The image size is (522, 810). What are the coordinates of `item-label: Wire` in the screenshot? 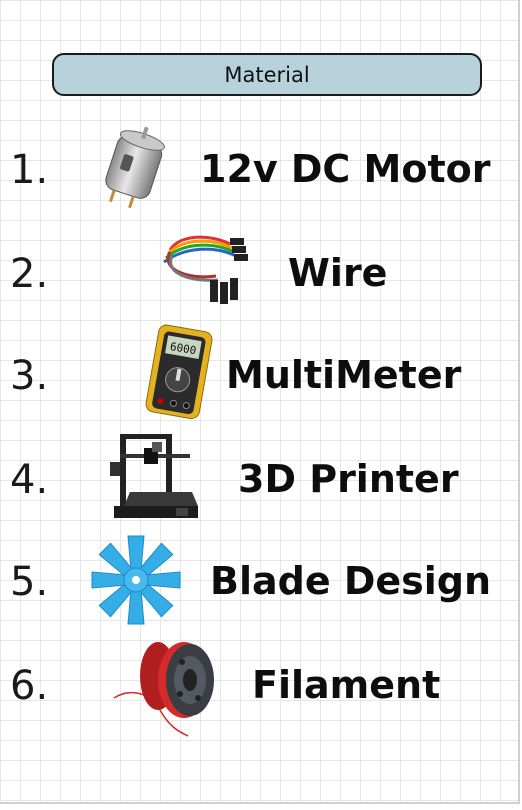 It's located at (338, 273).